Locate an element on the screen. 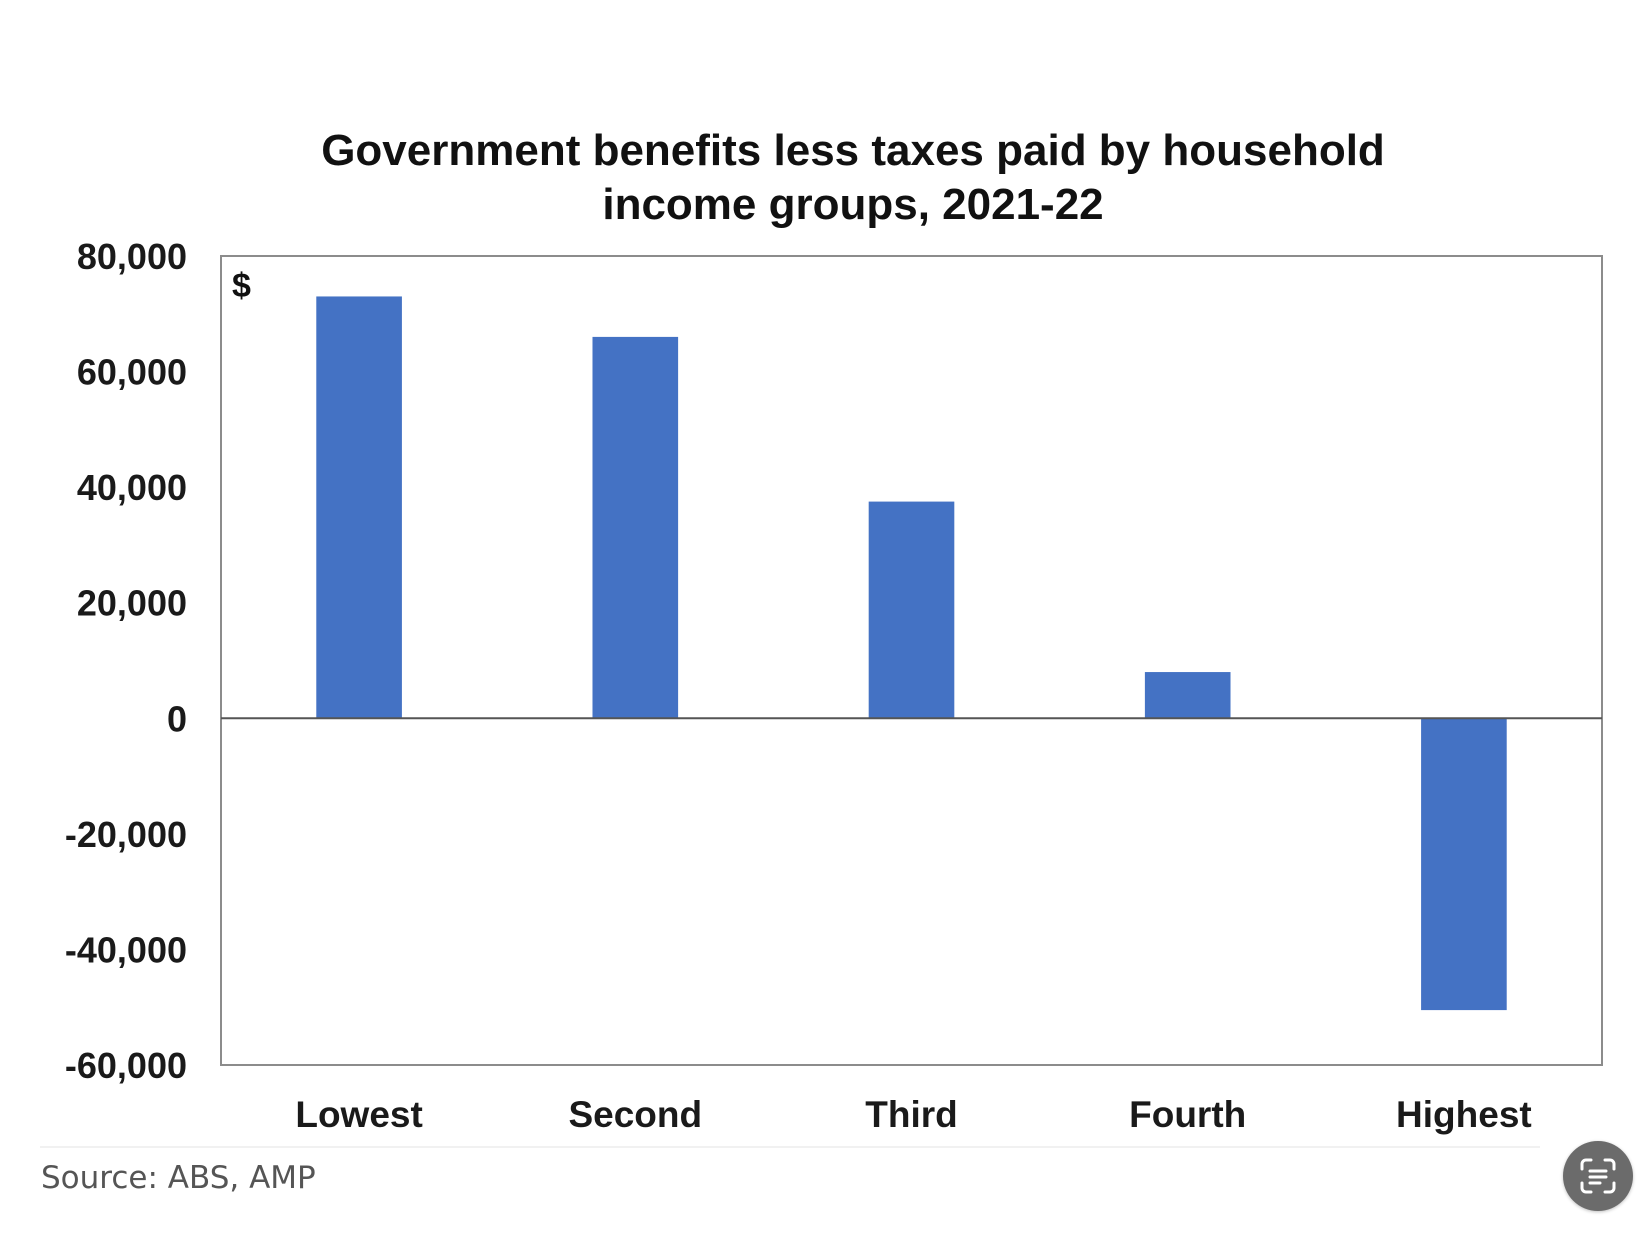 The image size is (1640, 1242). x-tick-label-third: Third is located at coordinates (911, 1114).